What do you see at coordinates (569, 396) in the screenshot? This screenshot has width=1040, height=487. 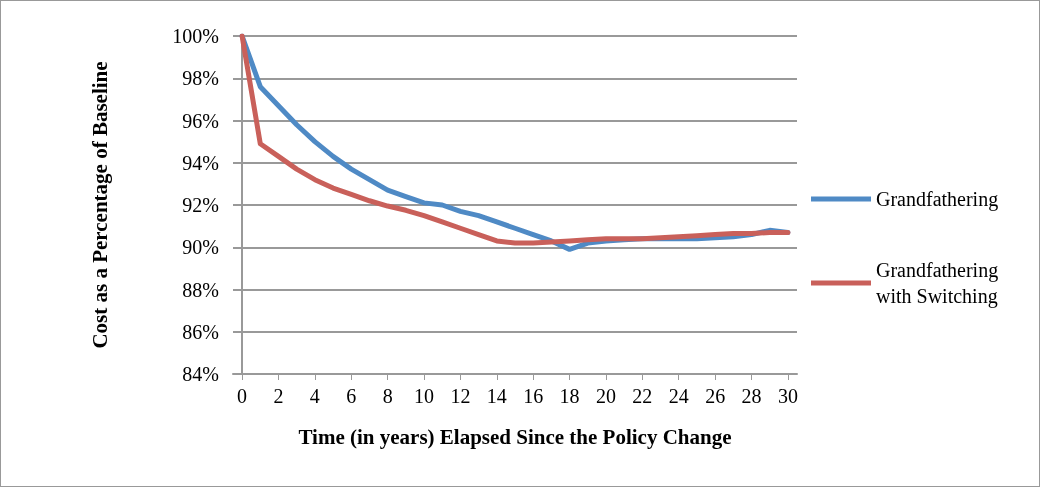 I see `x-tick-label: 18` at bounding box center [569, 396].